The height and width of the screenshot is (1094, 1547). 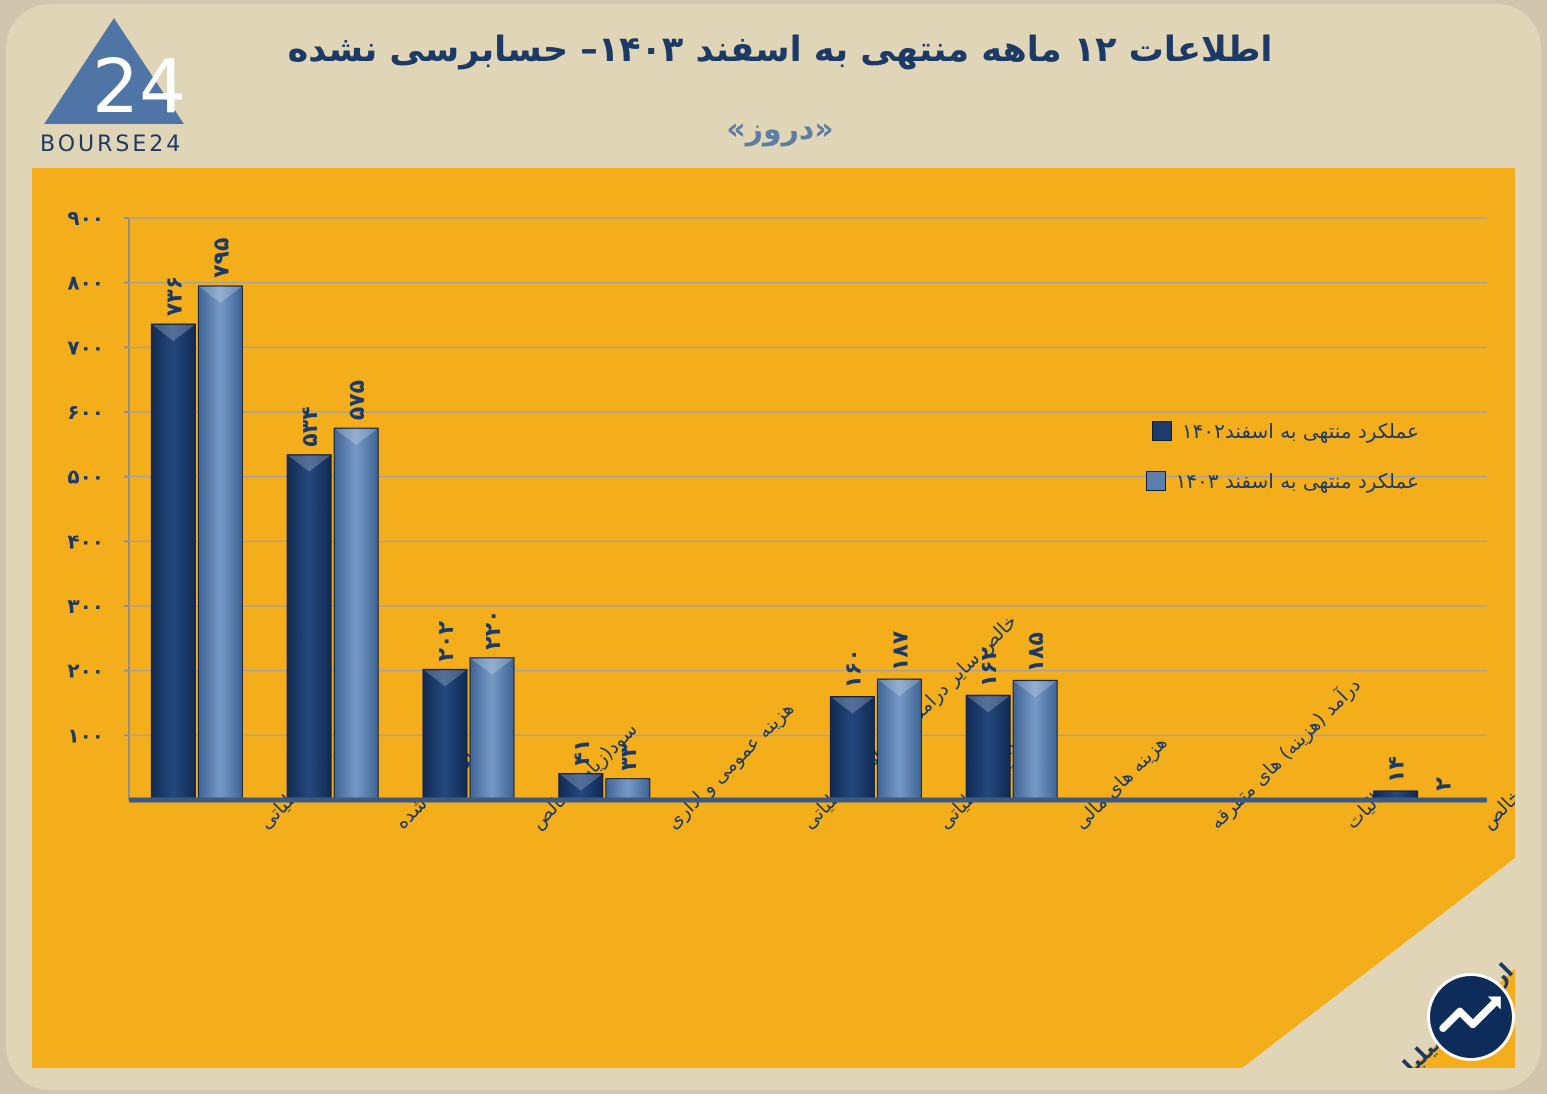 What do you see at coordinates (85, 735) in the screenshot?
I see `y-tick-label: ۱۰۰` at bounding box center [85, 735].